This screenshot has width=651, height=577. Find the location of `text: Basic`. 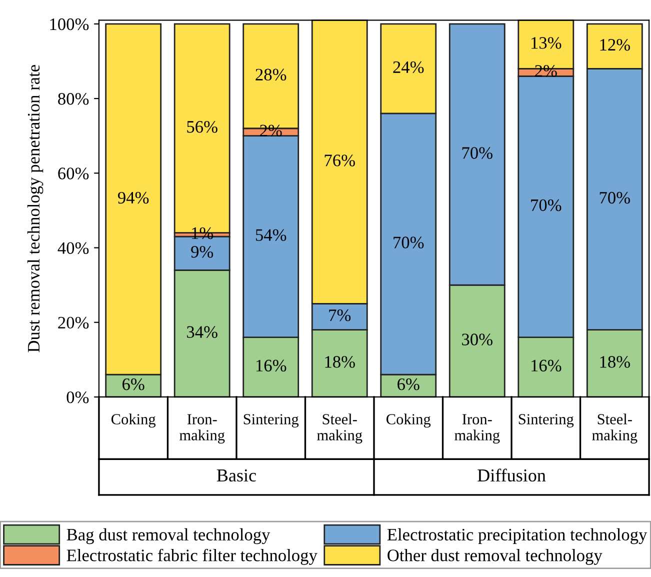

text: Basic is located at coordinates (236, 475).